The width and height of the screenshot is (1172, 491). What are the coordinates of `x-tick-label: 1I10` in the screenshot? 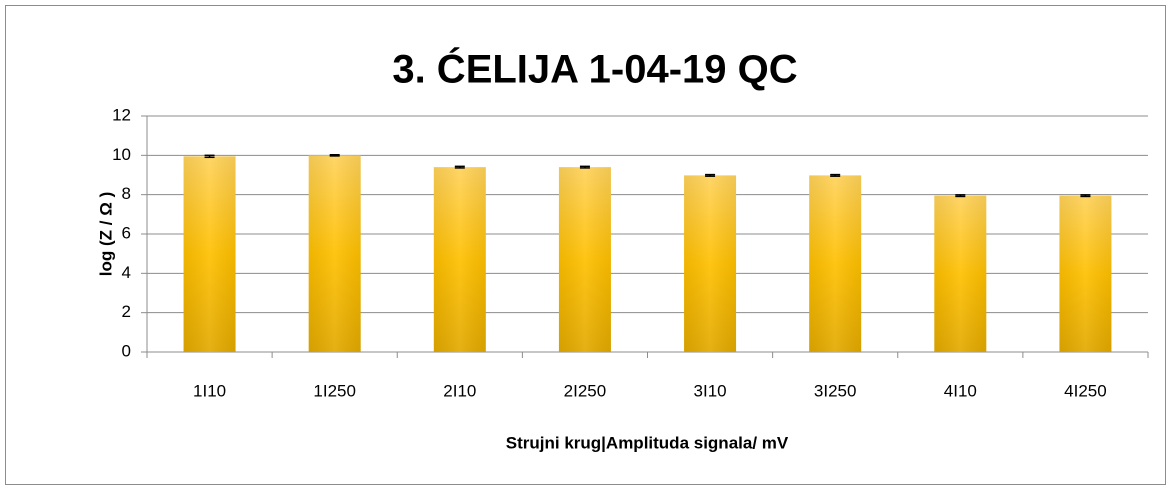 It's located at (209, 390).